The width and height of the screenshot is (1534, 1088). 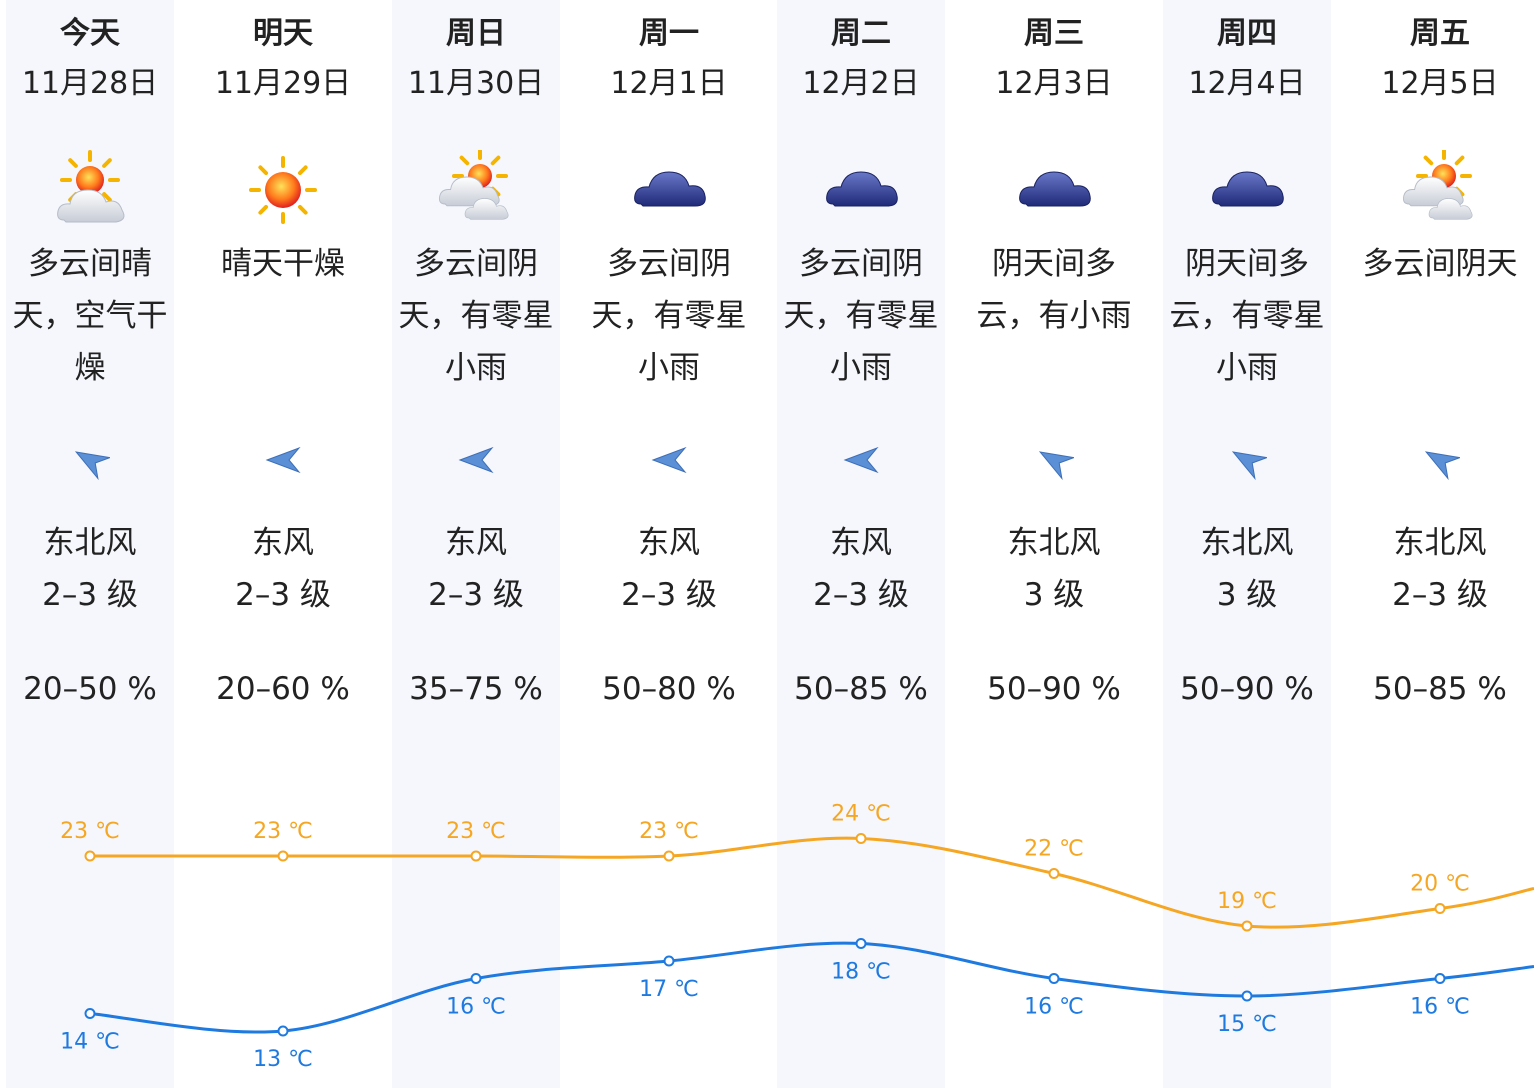 I want to click on high-temperature-label: 24 ℃, so click(x=861, y=814).